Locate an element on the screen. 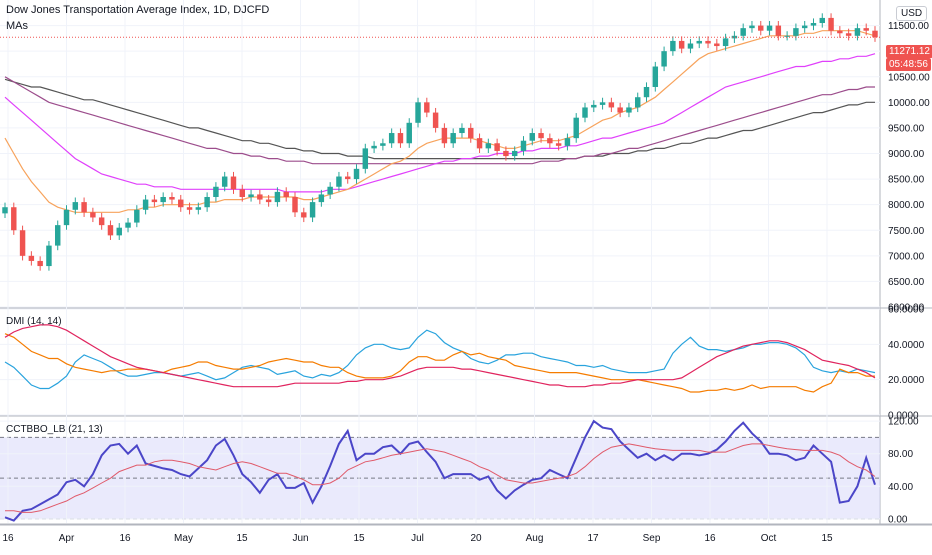 This screenshot has width=932, height=555. y-tick-label-1-3: 60.0000 is located at coordinates (906, 310).